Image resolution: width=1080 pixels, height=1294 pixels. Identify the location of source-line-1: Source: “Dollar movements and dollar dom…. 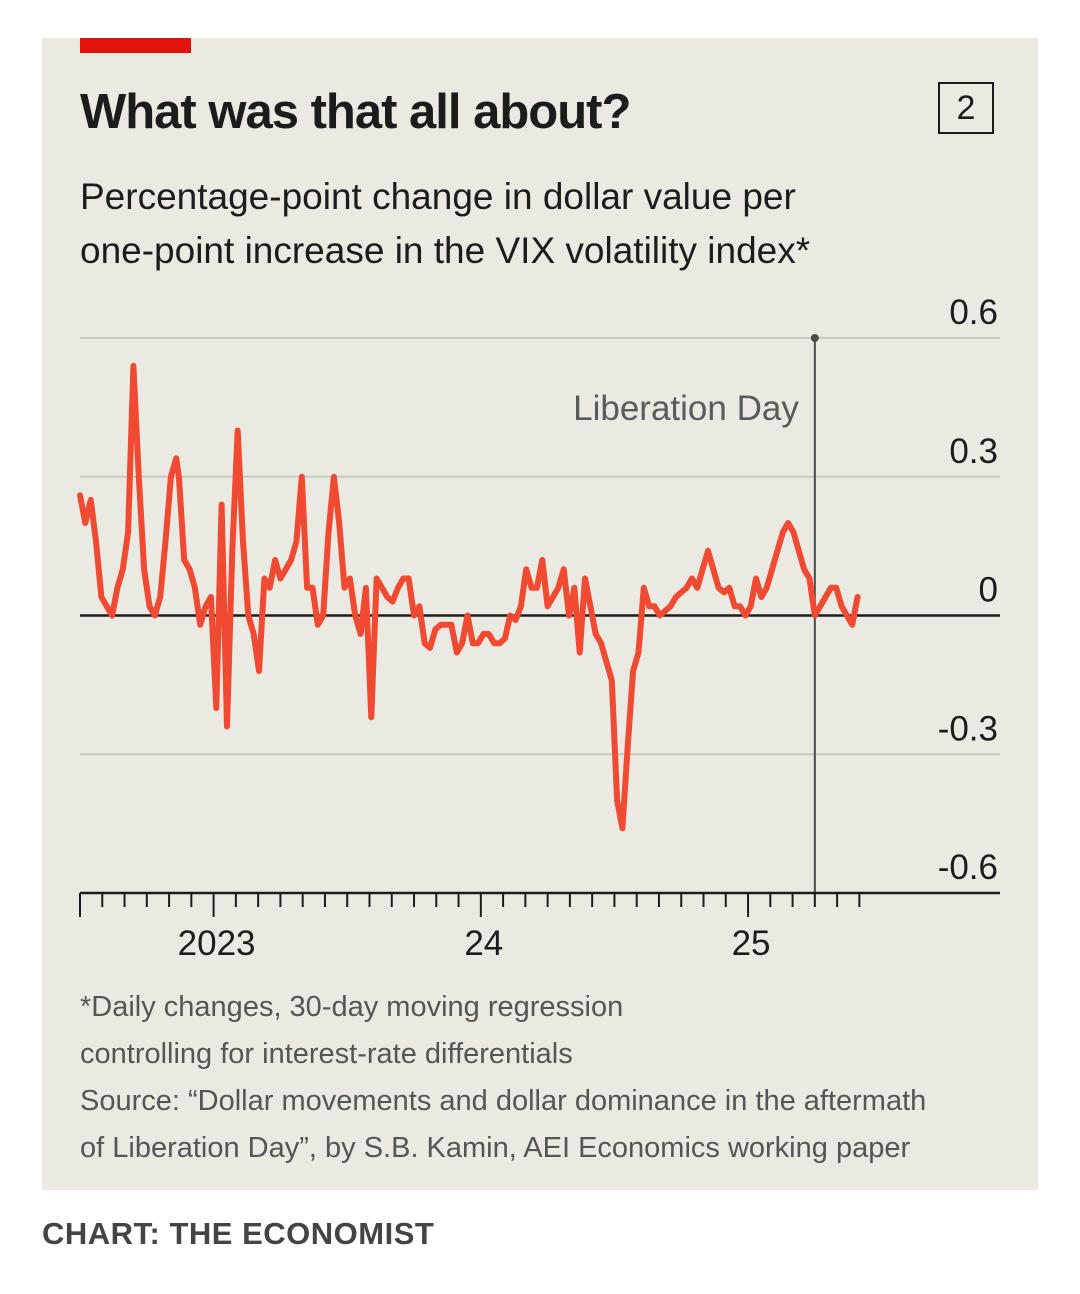
(503, 1101).